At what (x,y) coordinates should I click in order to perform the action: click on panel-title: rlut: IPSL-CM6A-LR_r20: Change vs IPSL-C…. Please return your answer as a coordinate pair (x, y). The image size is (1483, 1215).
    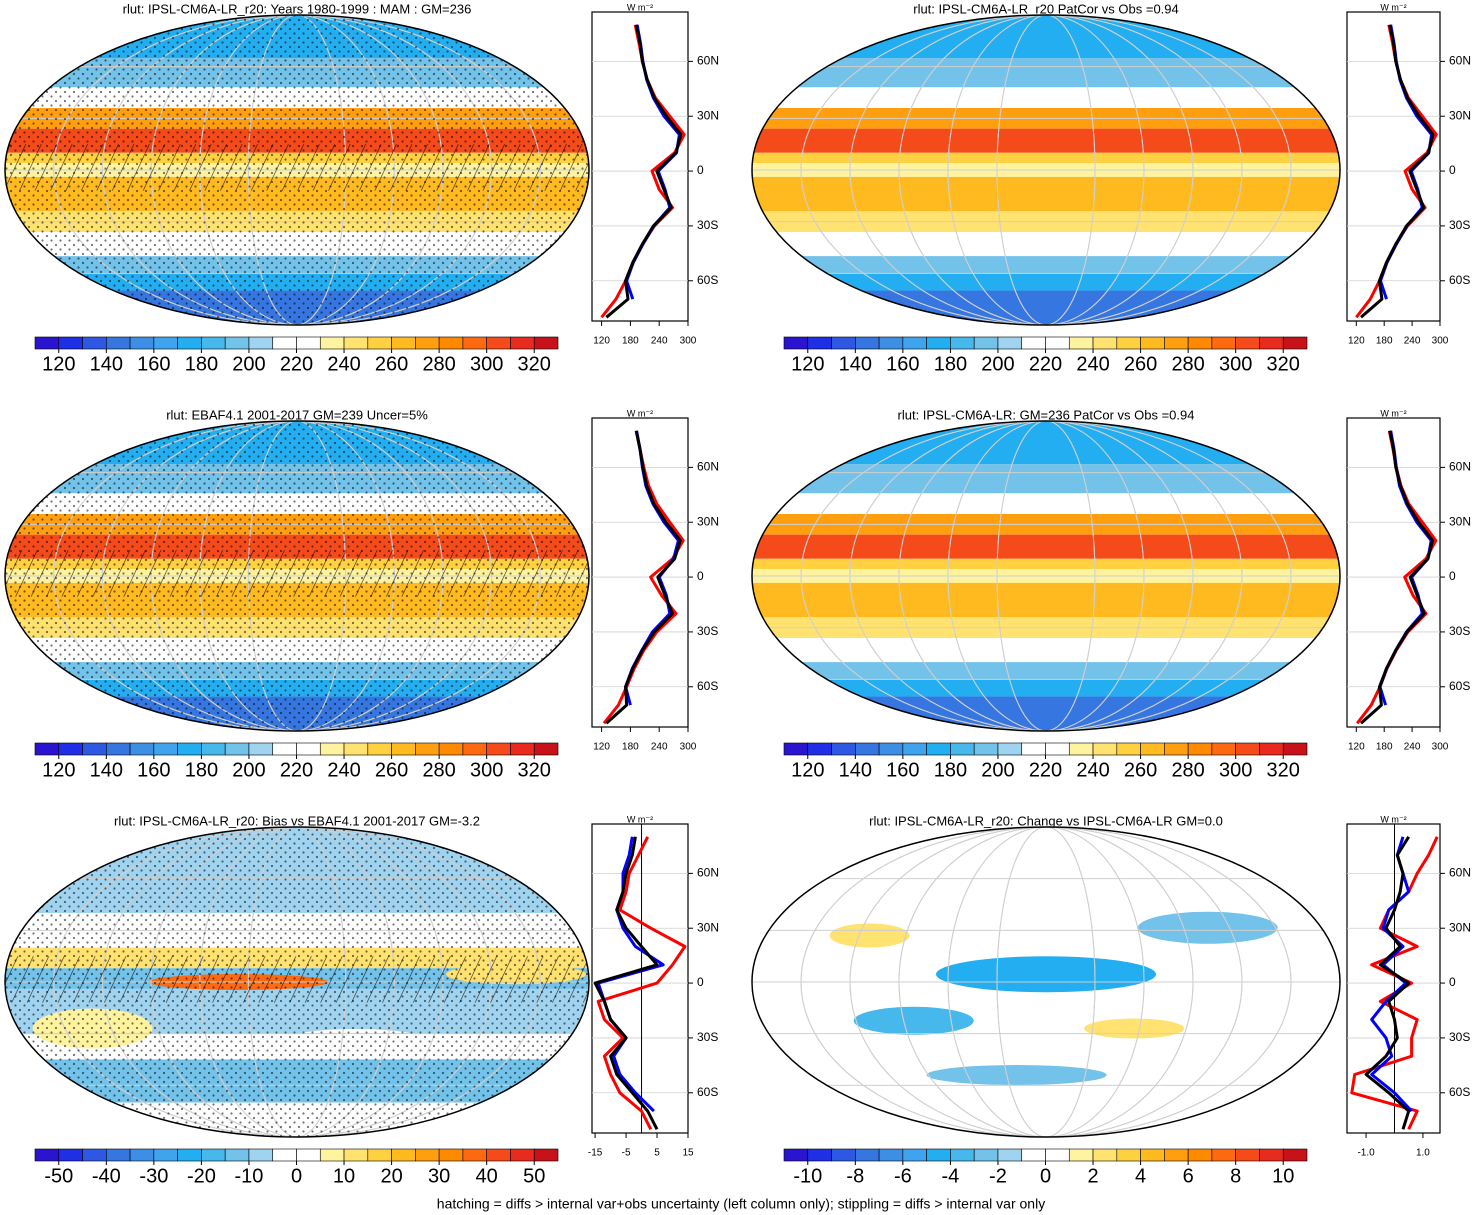
    Looking at the image, I should click on (1046, 820).